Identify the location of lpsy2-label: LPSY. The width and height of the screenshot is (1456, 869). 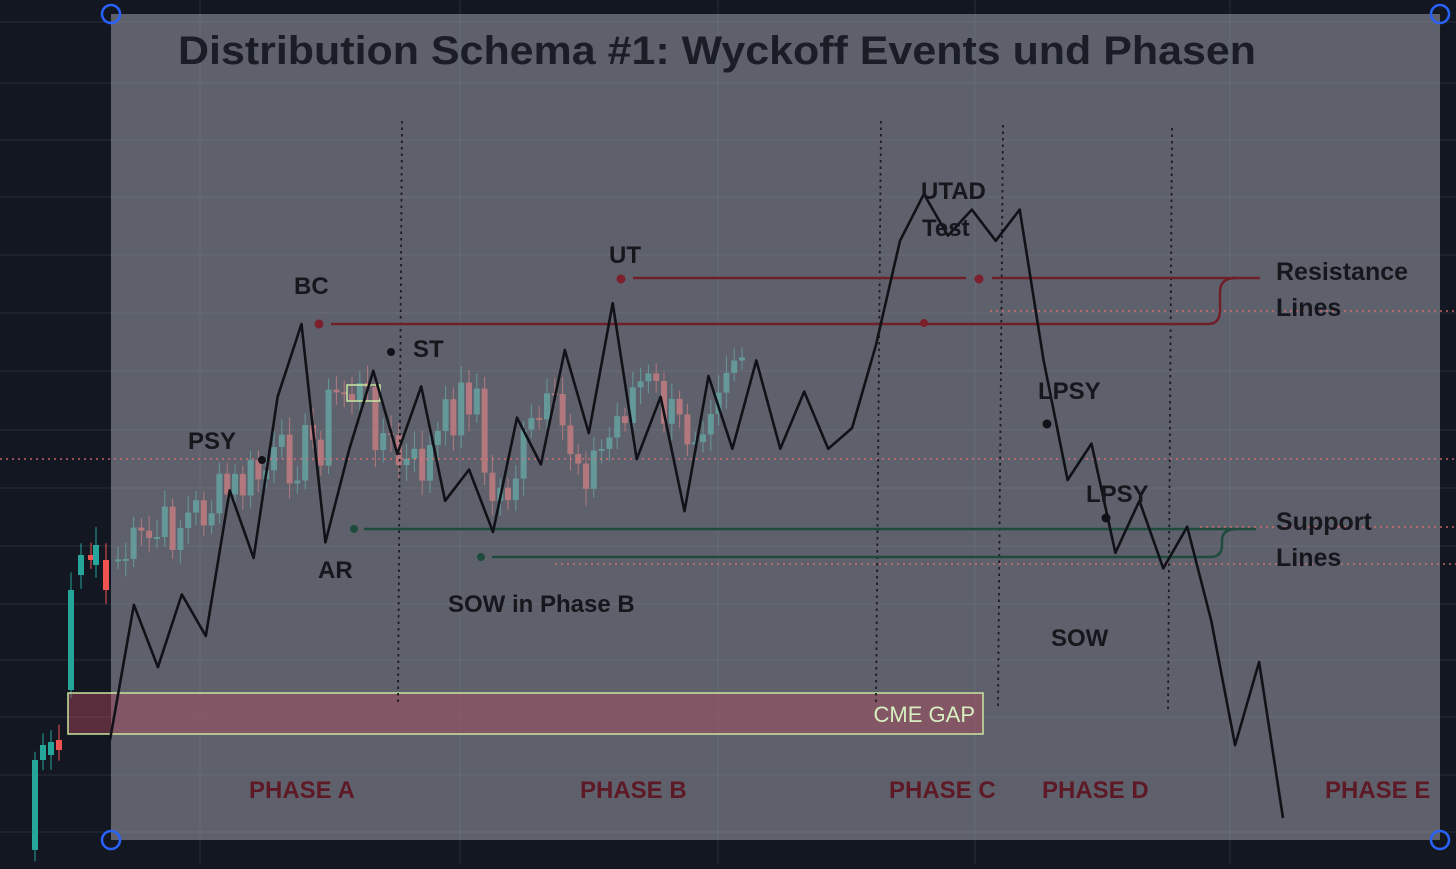
(1117, 494).